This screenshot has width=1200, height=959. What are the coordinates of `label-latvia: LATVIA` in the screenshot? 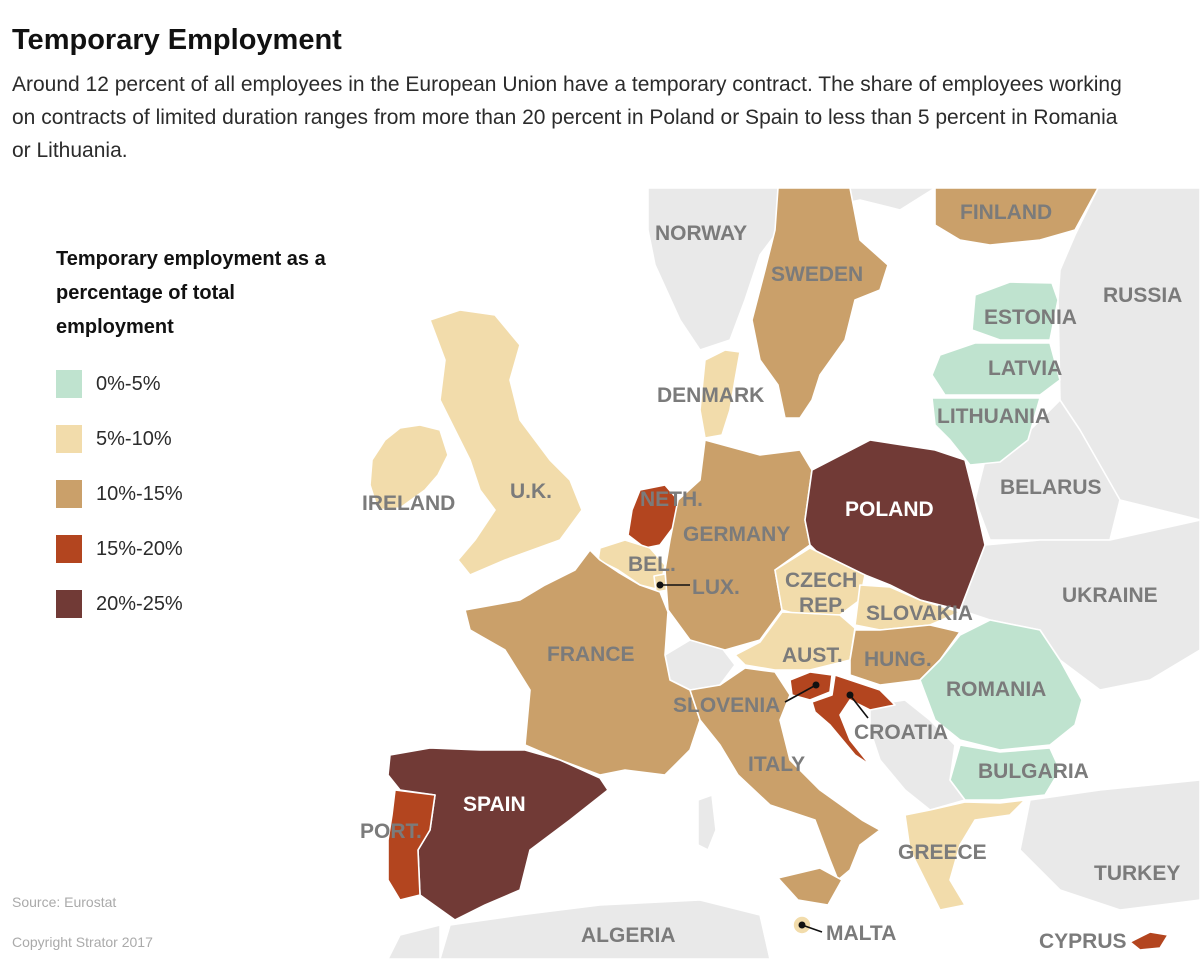 It's located at (1025, 368).